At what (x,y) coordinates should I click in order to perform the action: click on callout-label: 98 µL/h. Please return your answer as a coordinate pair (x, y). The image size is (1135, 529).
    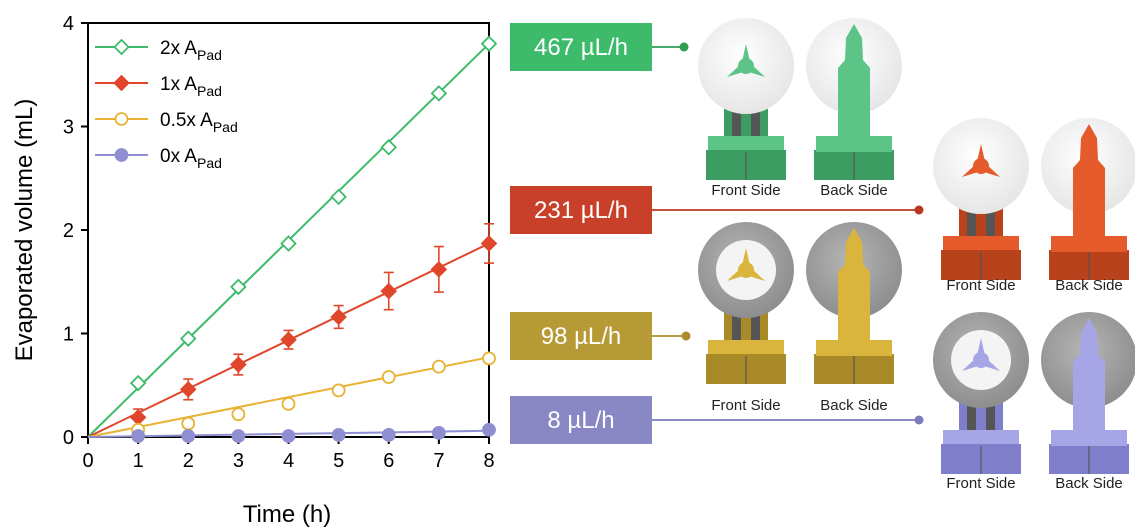
    Looking at the image, I should click on (581, 336).